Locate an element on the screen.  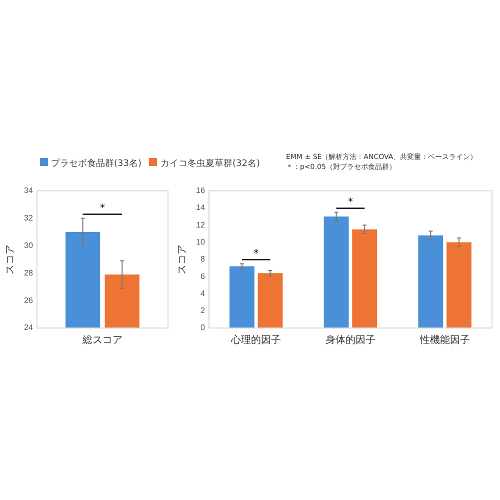
x-tick-label: 身体的因子 is located at coordinates (350, 340).